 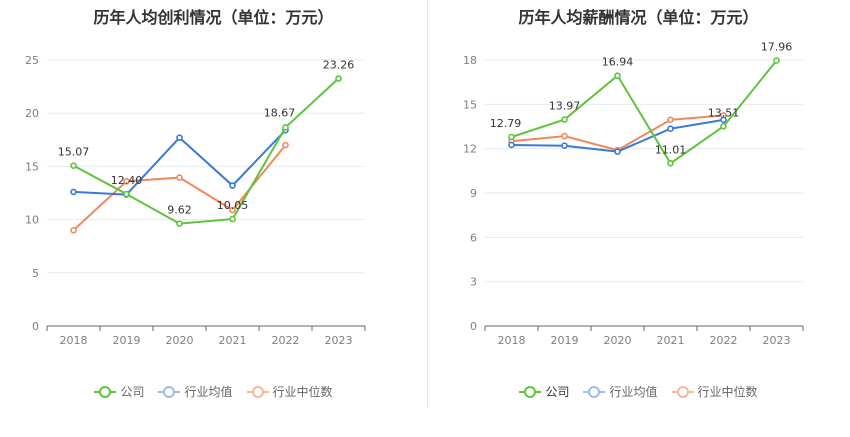 I want to click on data-label: 18.67, so click(x=280, y=112).